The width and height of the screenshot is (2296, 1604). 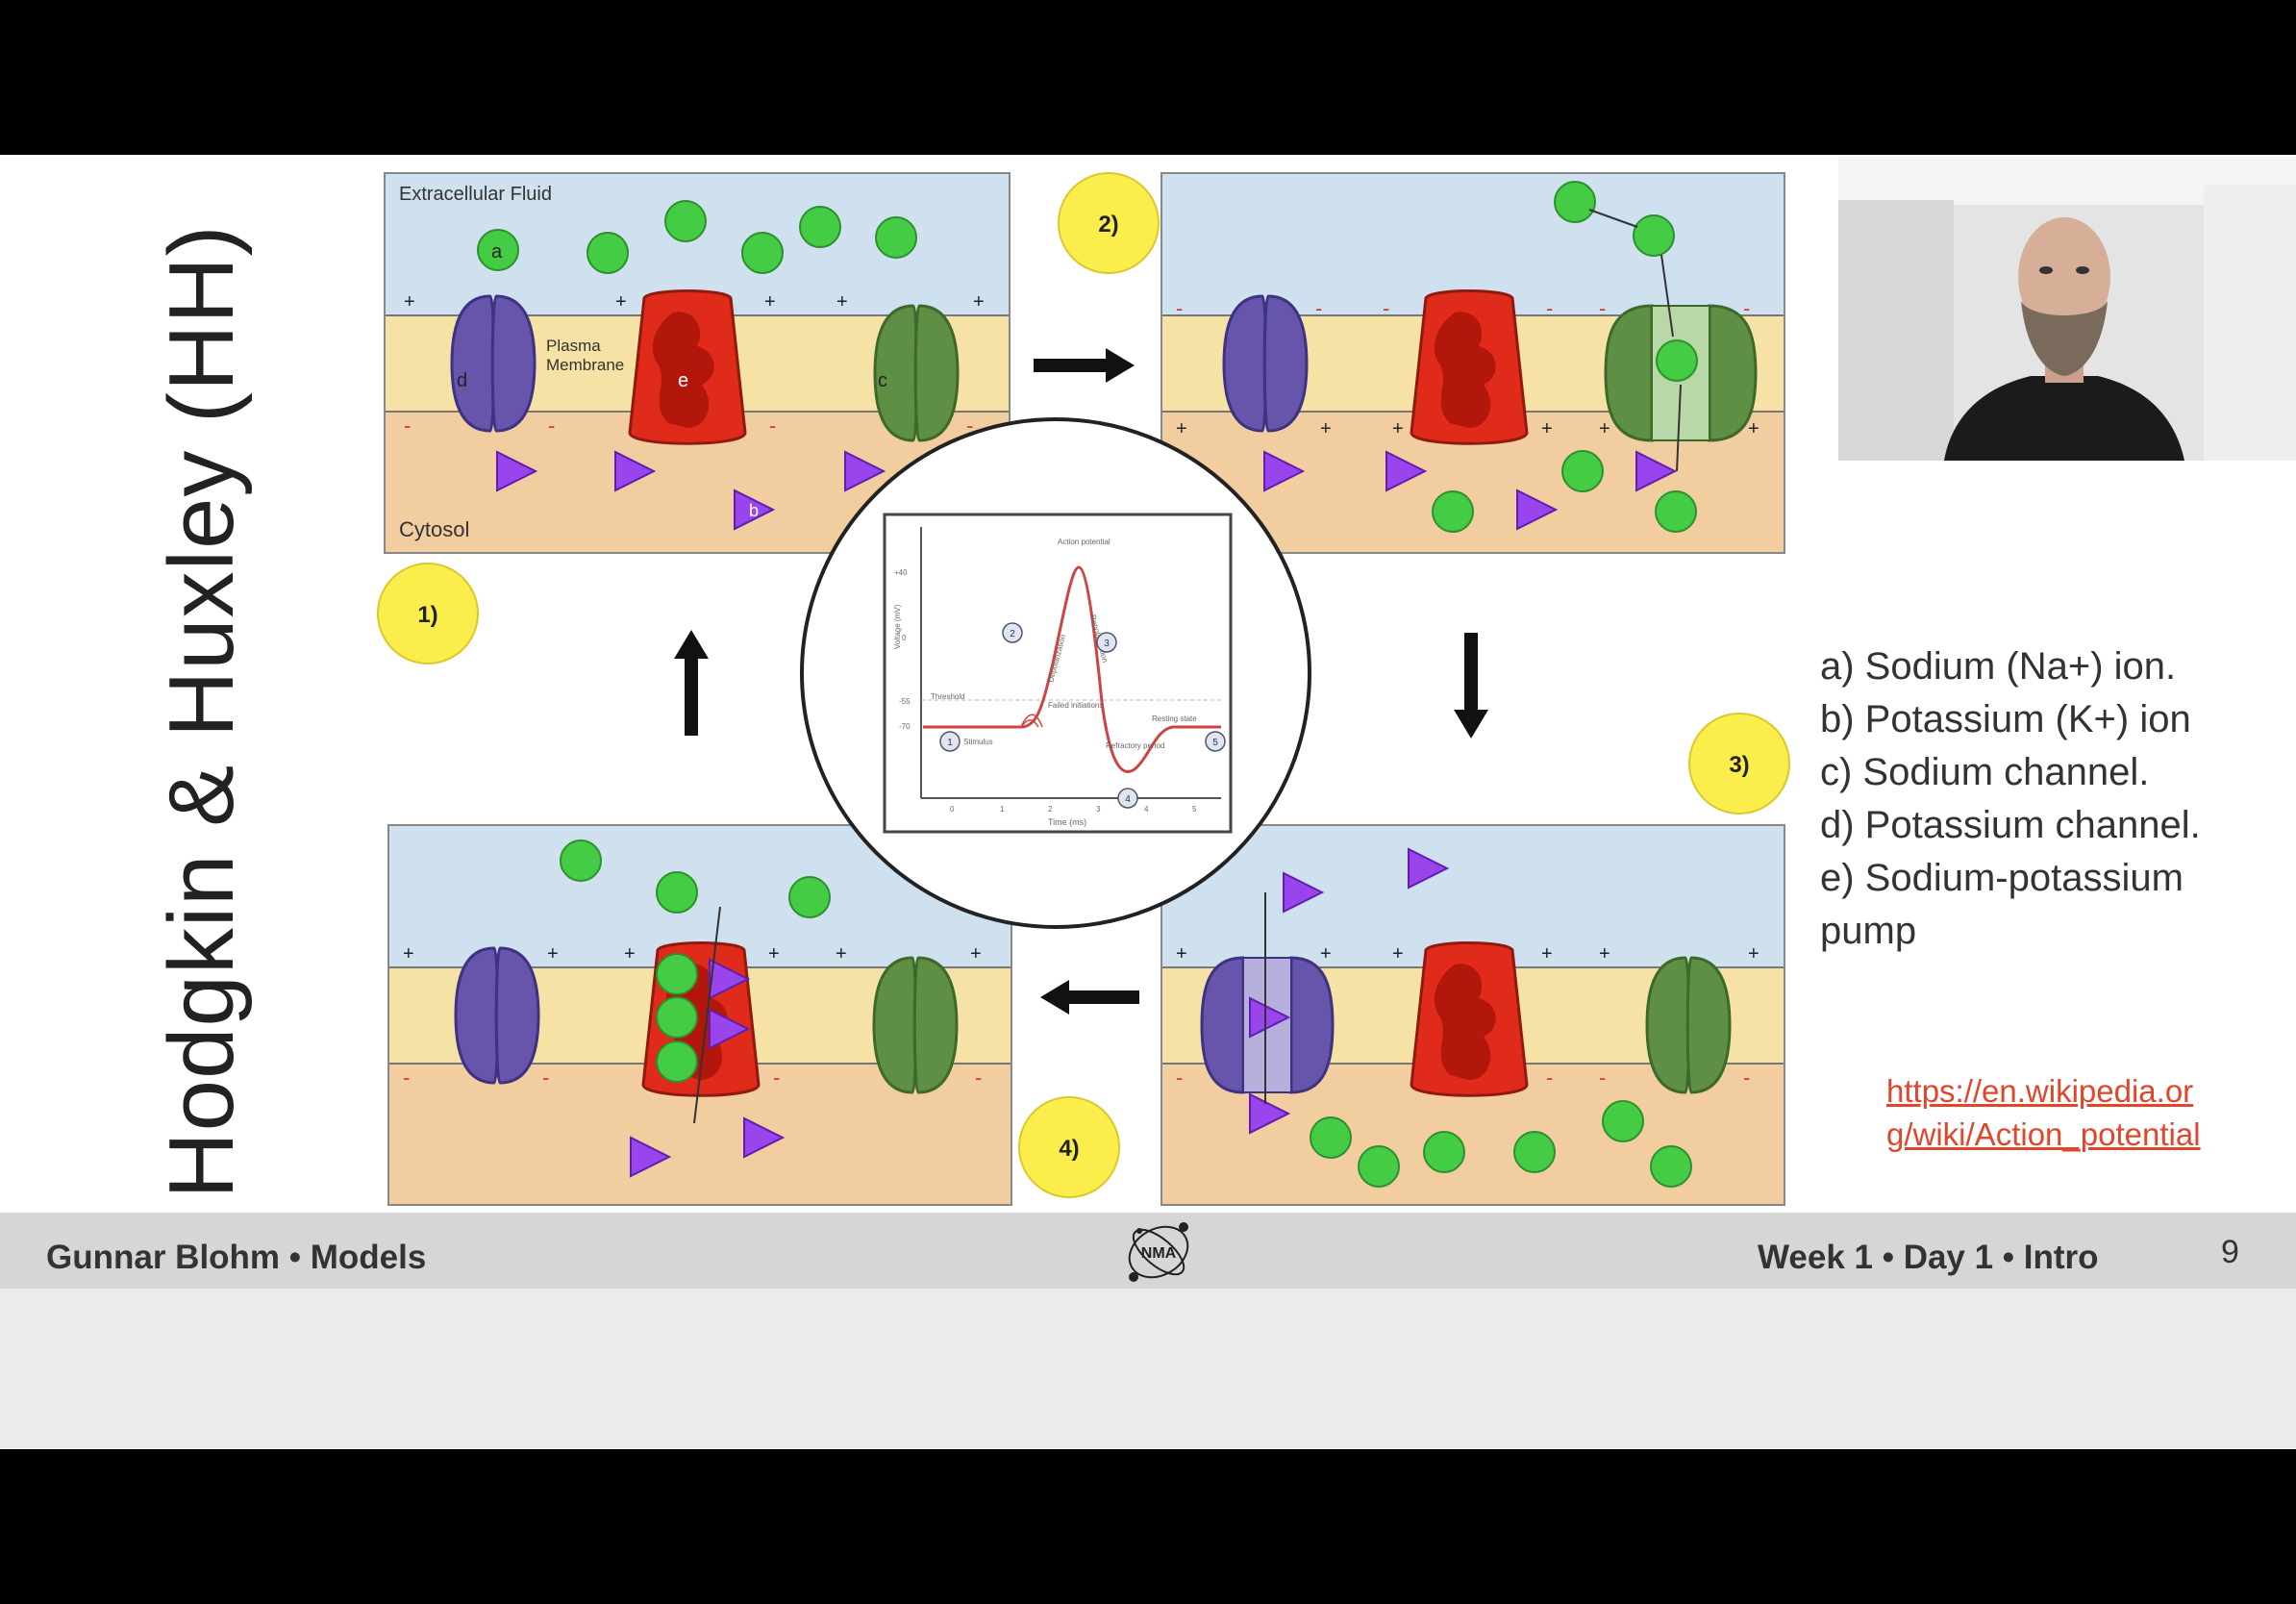 What do you see at coordinates (585, 365) in the screenshot?
I see `membrane-label-2: Membrane` at bounding box center [585, 365].